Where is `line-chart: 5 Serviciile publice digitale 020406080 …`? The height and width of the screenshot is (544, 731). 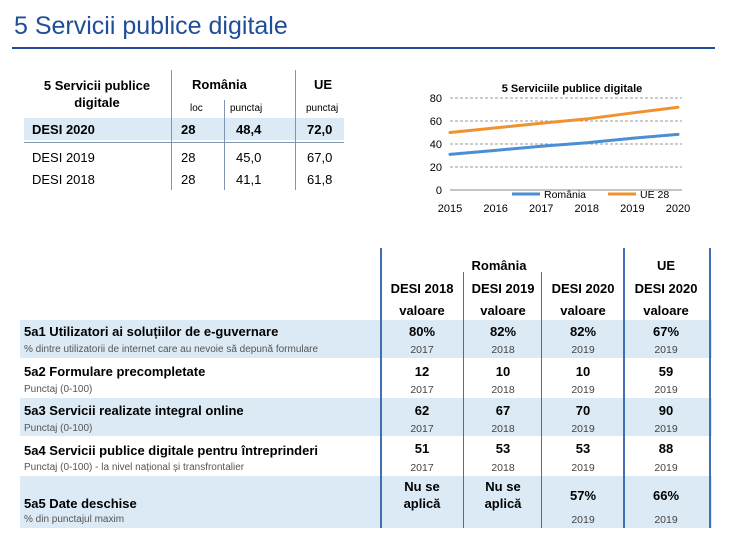
line-chart: 5 Serviciile publice digitale 020406080 … is located at coordinates (560, 149).